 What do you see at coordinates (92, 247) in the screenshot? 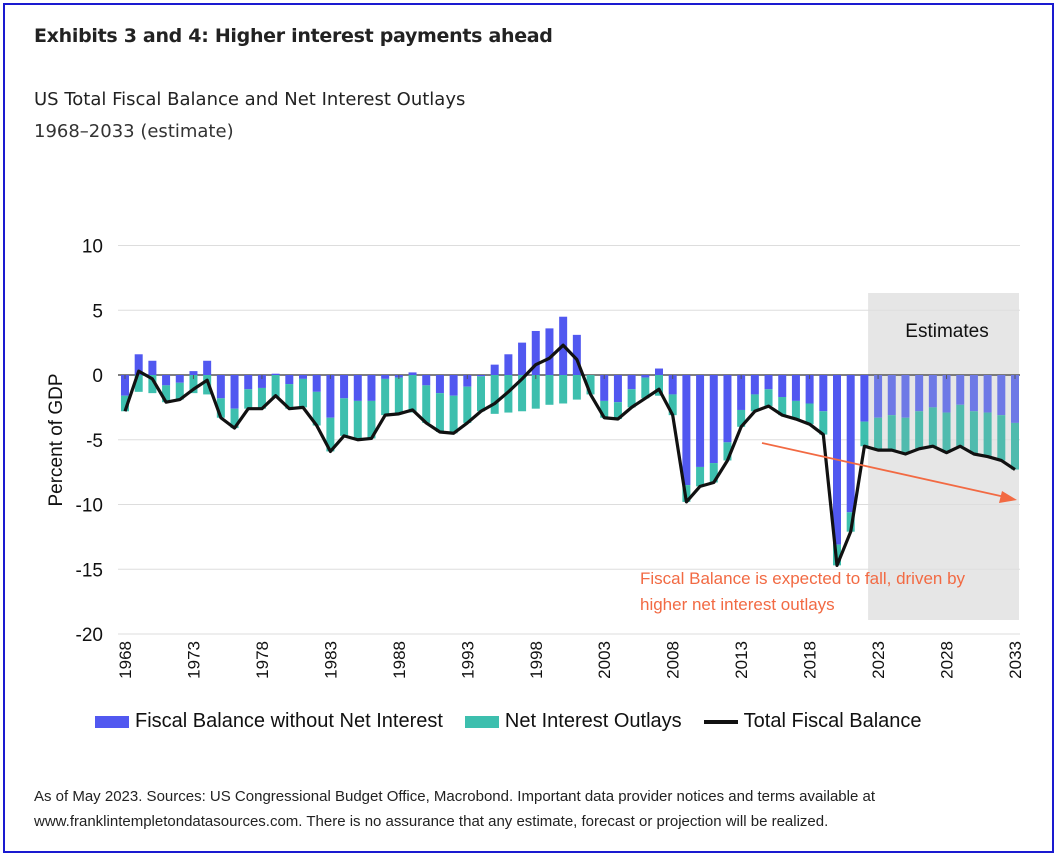
I see `y-tick-label: 10` at bounding box center [92, 247].